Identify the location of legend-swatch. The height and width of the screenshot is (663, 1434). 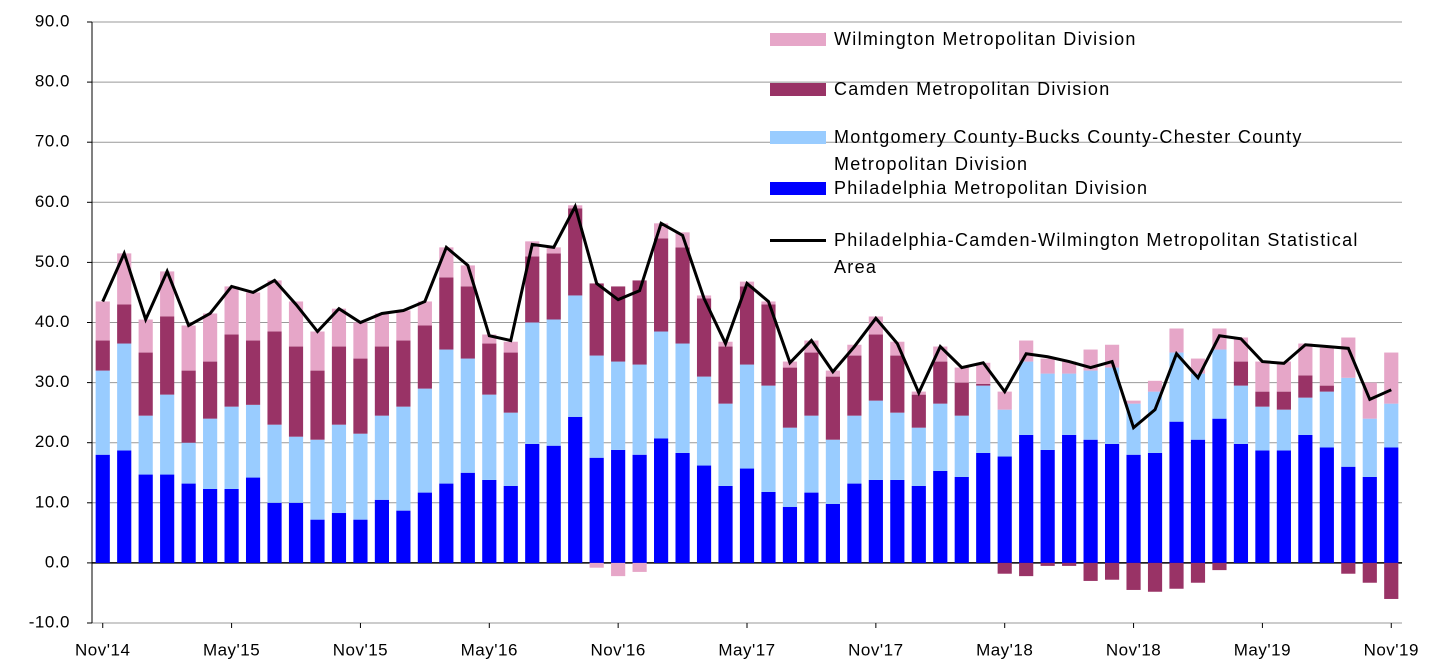
(798, 39).